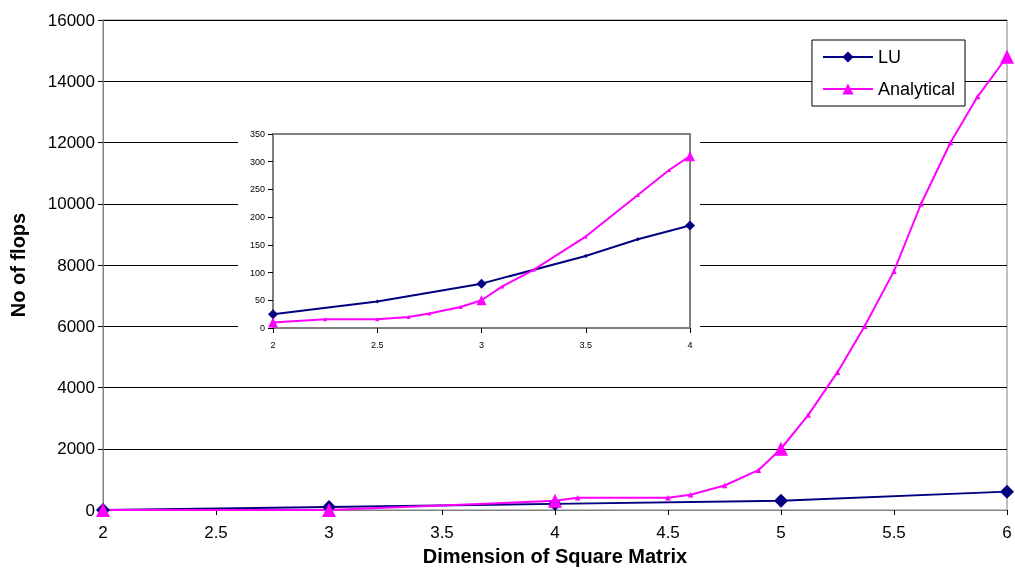 The height and width of the screenshot is (576, 1015). I want to click on y-tick-label: 200, so click(257, 217).